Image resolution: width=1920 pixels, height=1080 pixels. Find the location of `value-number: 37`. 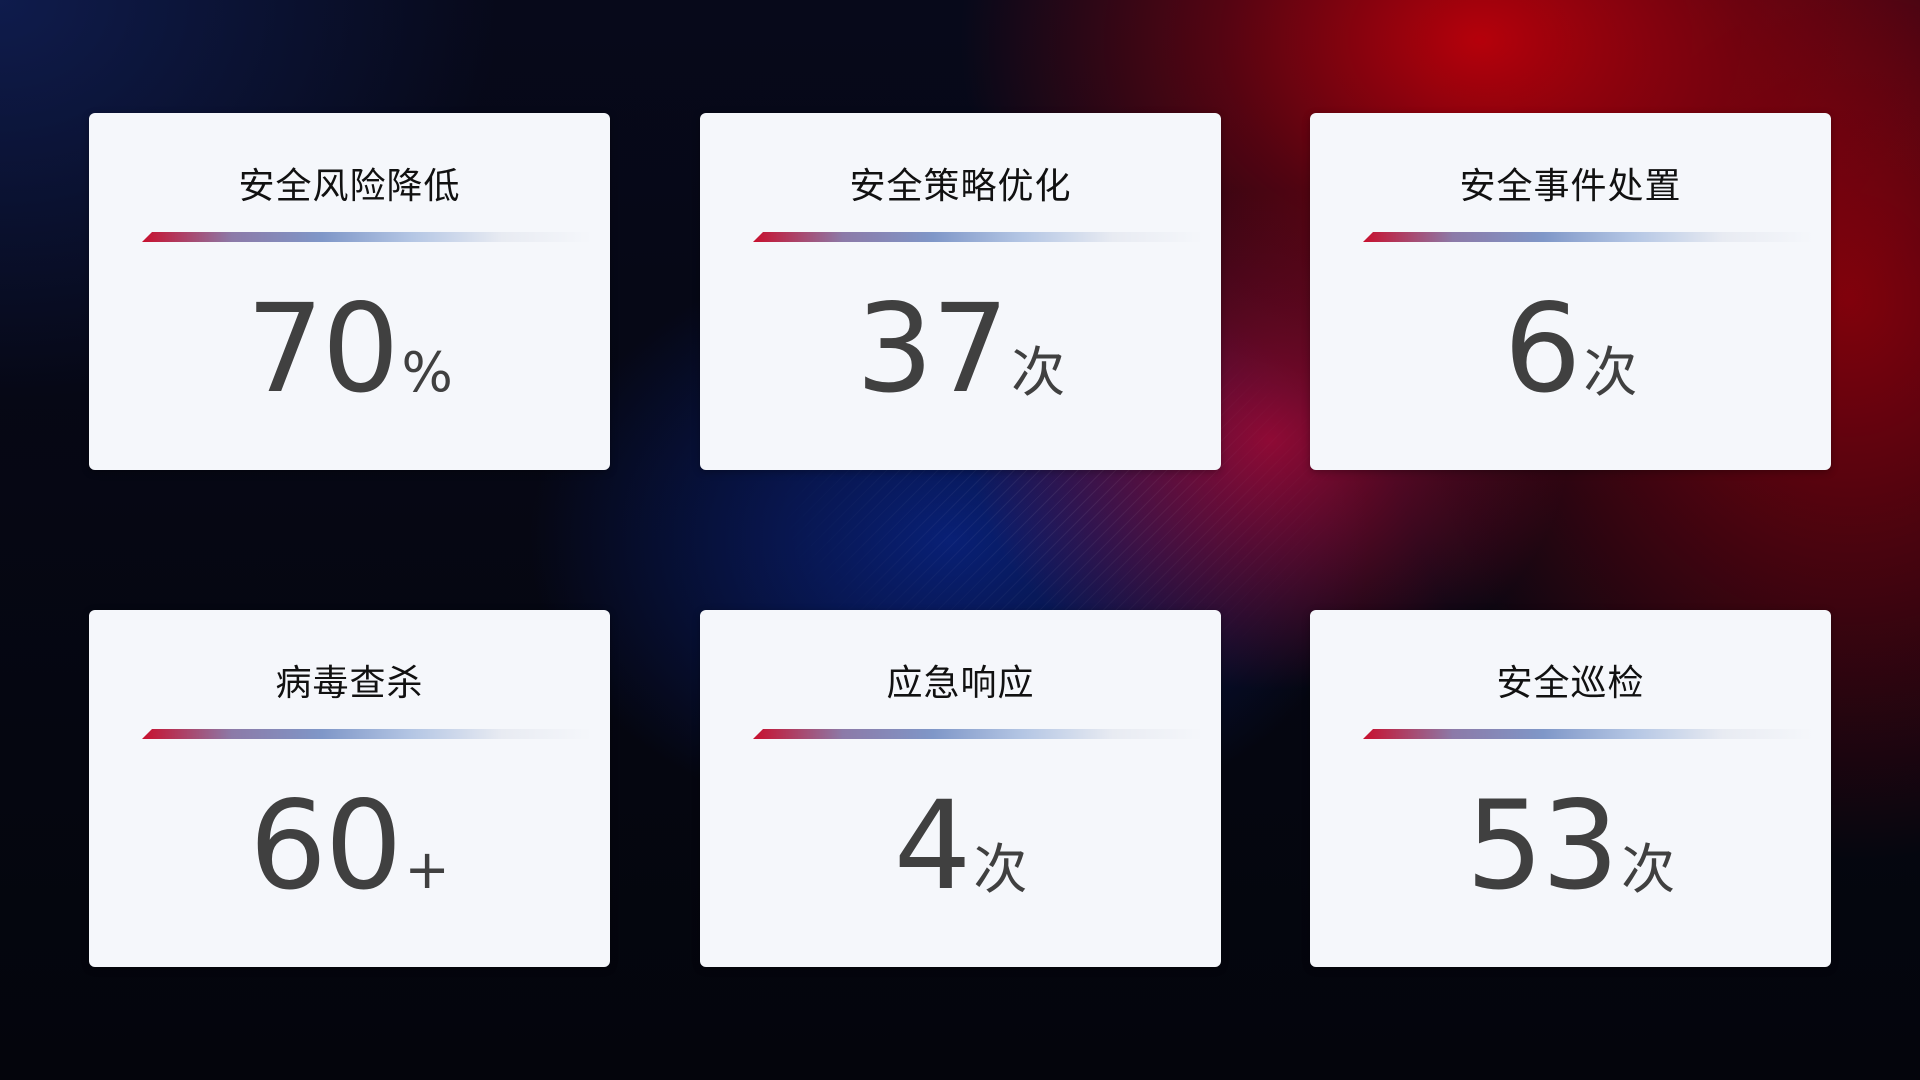

value-number: 37 is located at coordinates (932, 349).